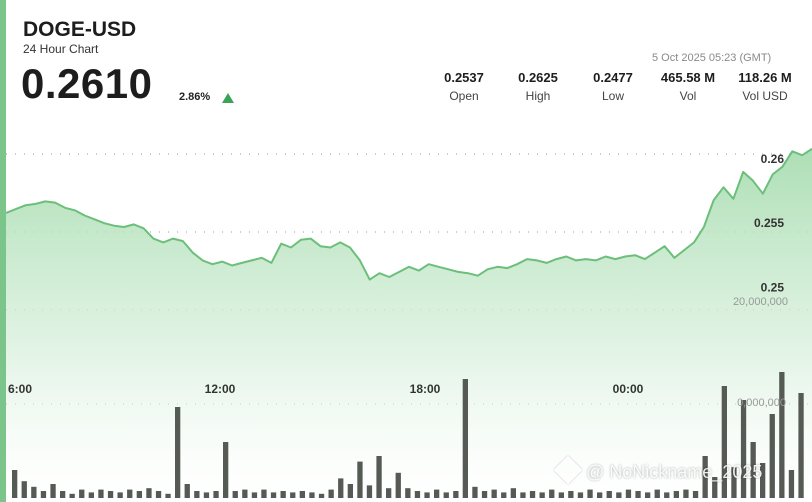  What do you see at coordinates (688, 77) in the screenshot?
I see `stat-vol-value: 465.58 M` at bounding box center [688, 77].